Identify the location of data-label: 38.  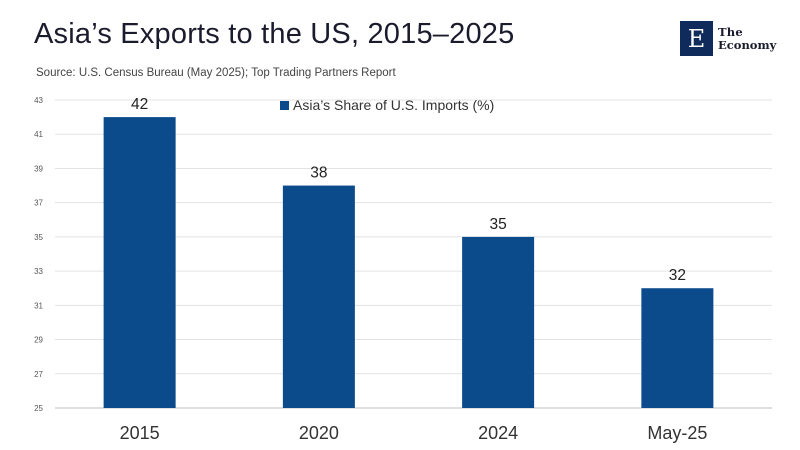
(318, 173).